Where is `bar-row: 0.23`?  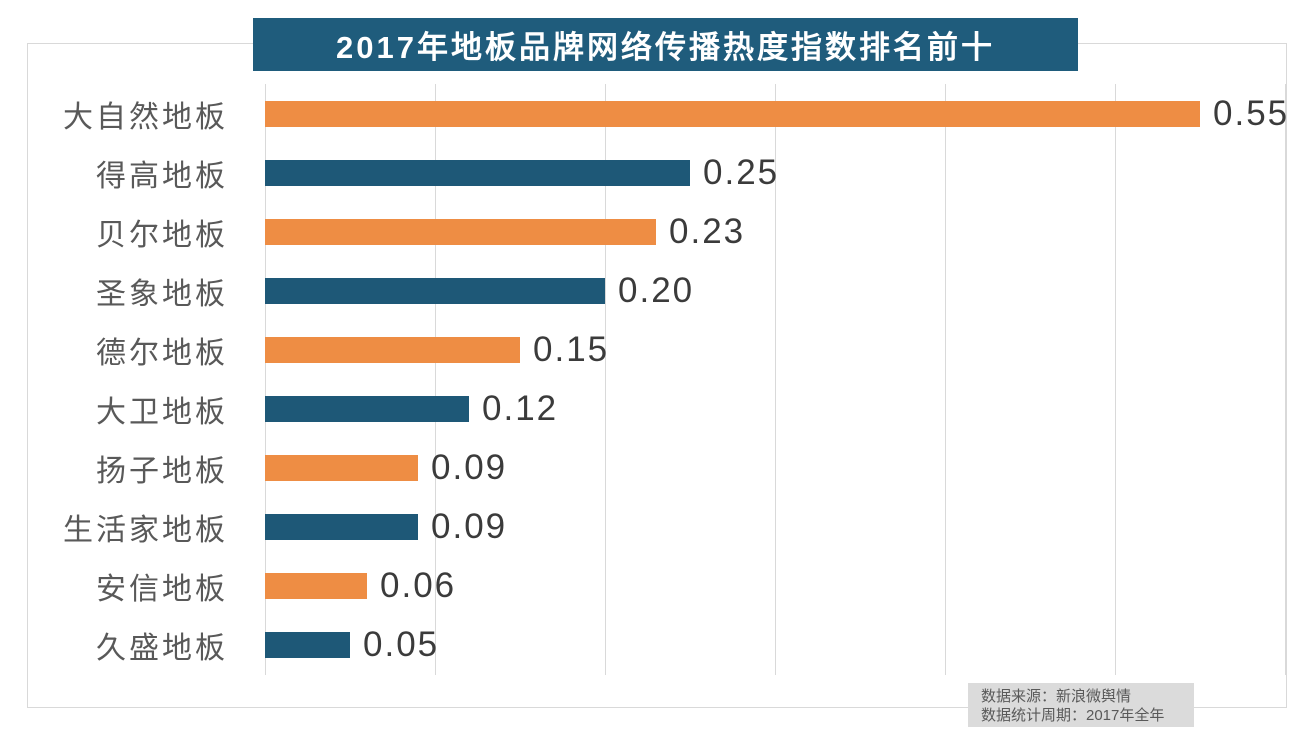 bar-row: 0.23 is located at coordinates (775, 231).